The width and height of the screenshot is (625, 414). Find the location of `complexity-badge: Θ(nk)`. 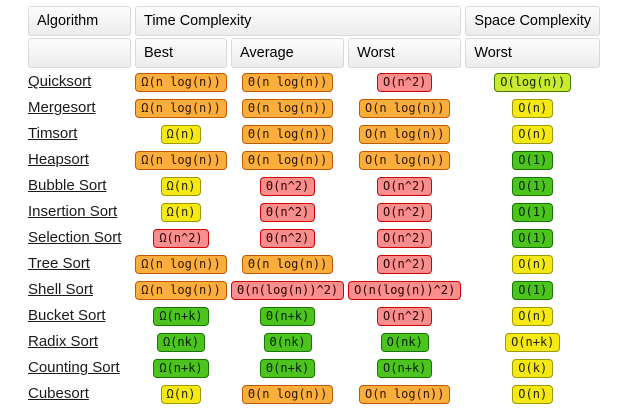

complexity-badge: Θ(nk) is located at coordinates (287, 342).